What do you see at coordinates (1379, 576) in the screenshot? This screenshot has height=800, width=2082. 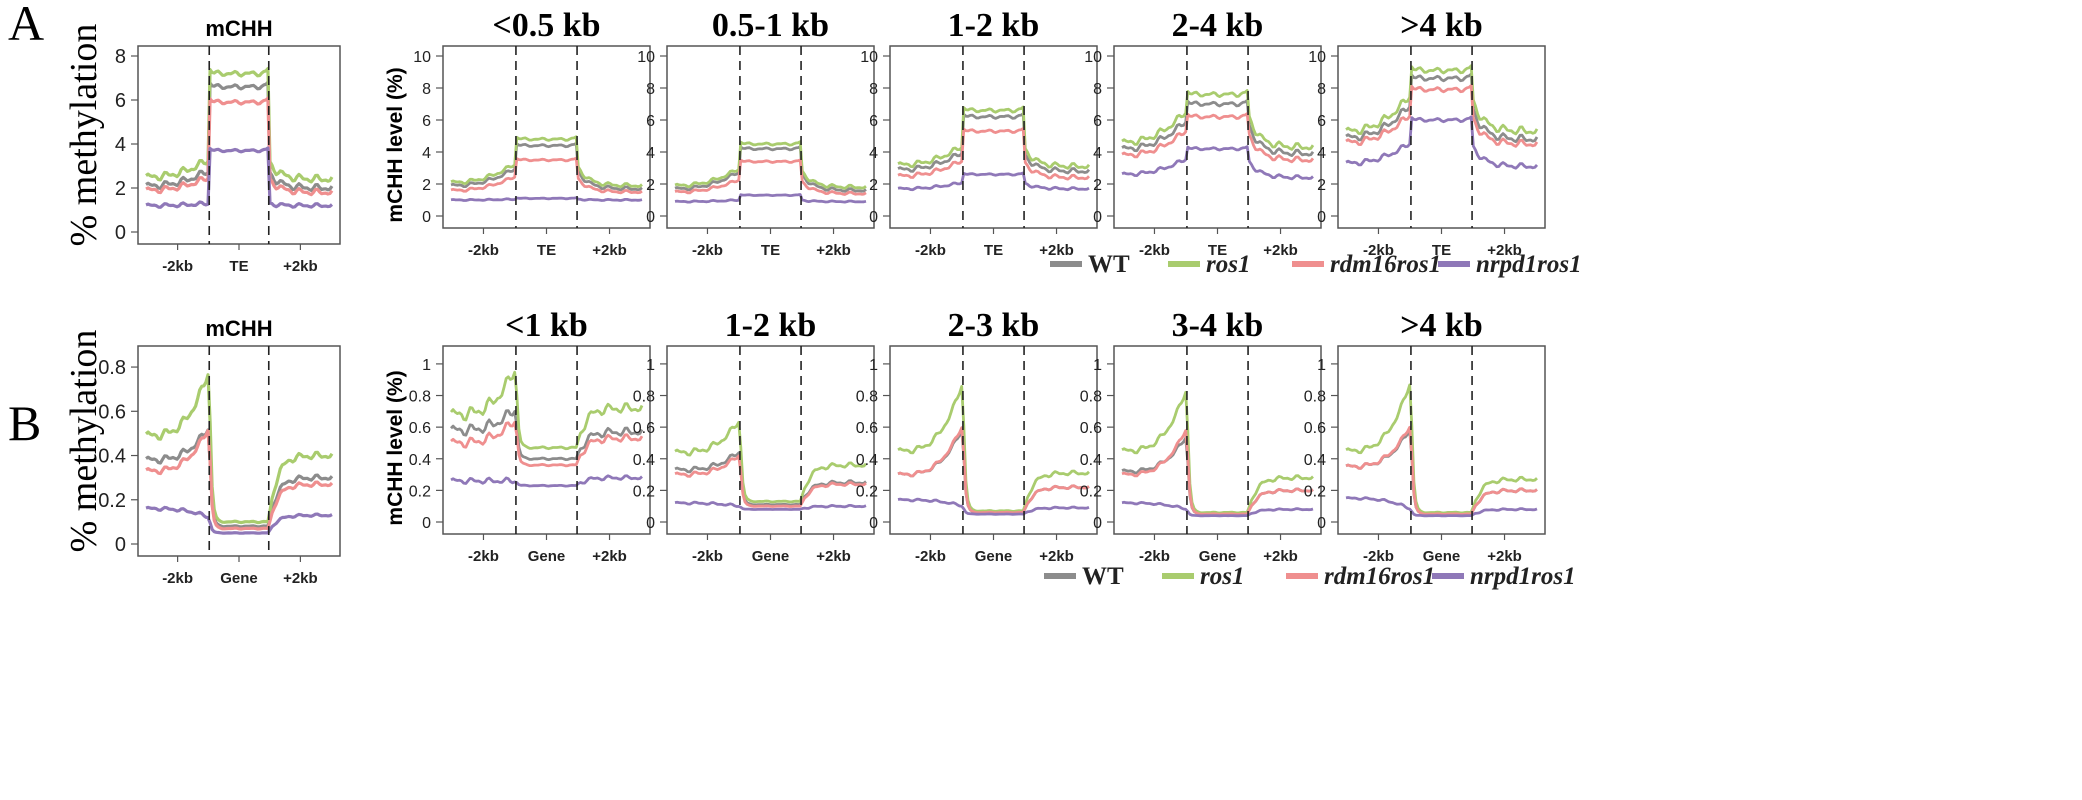 I see `legend-label-rdm16ros1: rdm16ros1` at bounding box center [1379, 576].